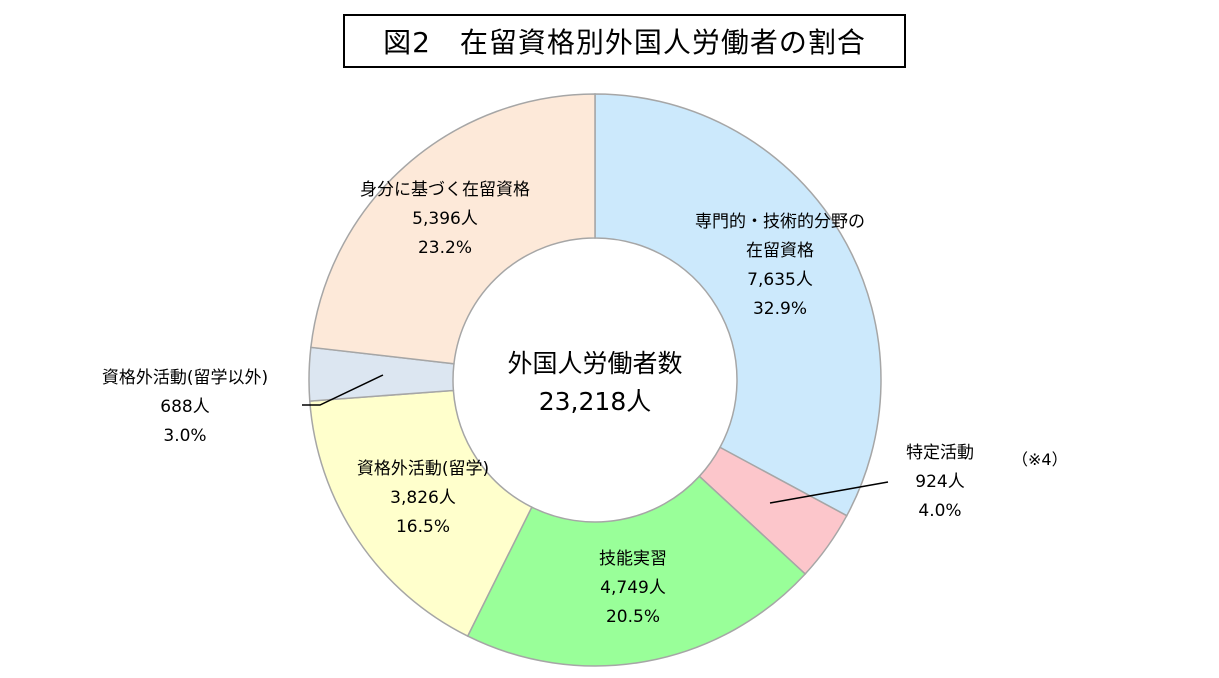  Describe the element at coordinates (595, 383) in the screenshot. I see `center-label: 外国人労働者数 23,218人` at that location.